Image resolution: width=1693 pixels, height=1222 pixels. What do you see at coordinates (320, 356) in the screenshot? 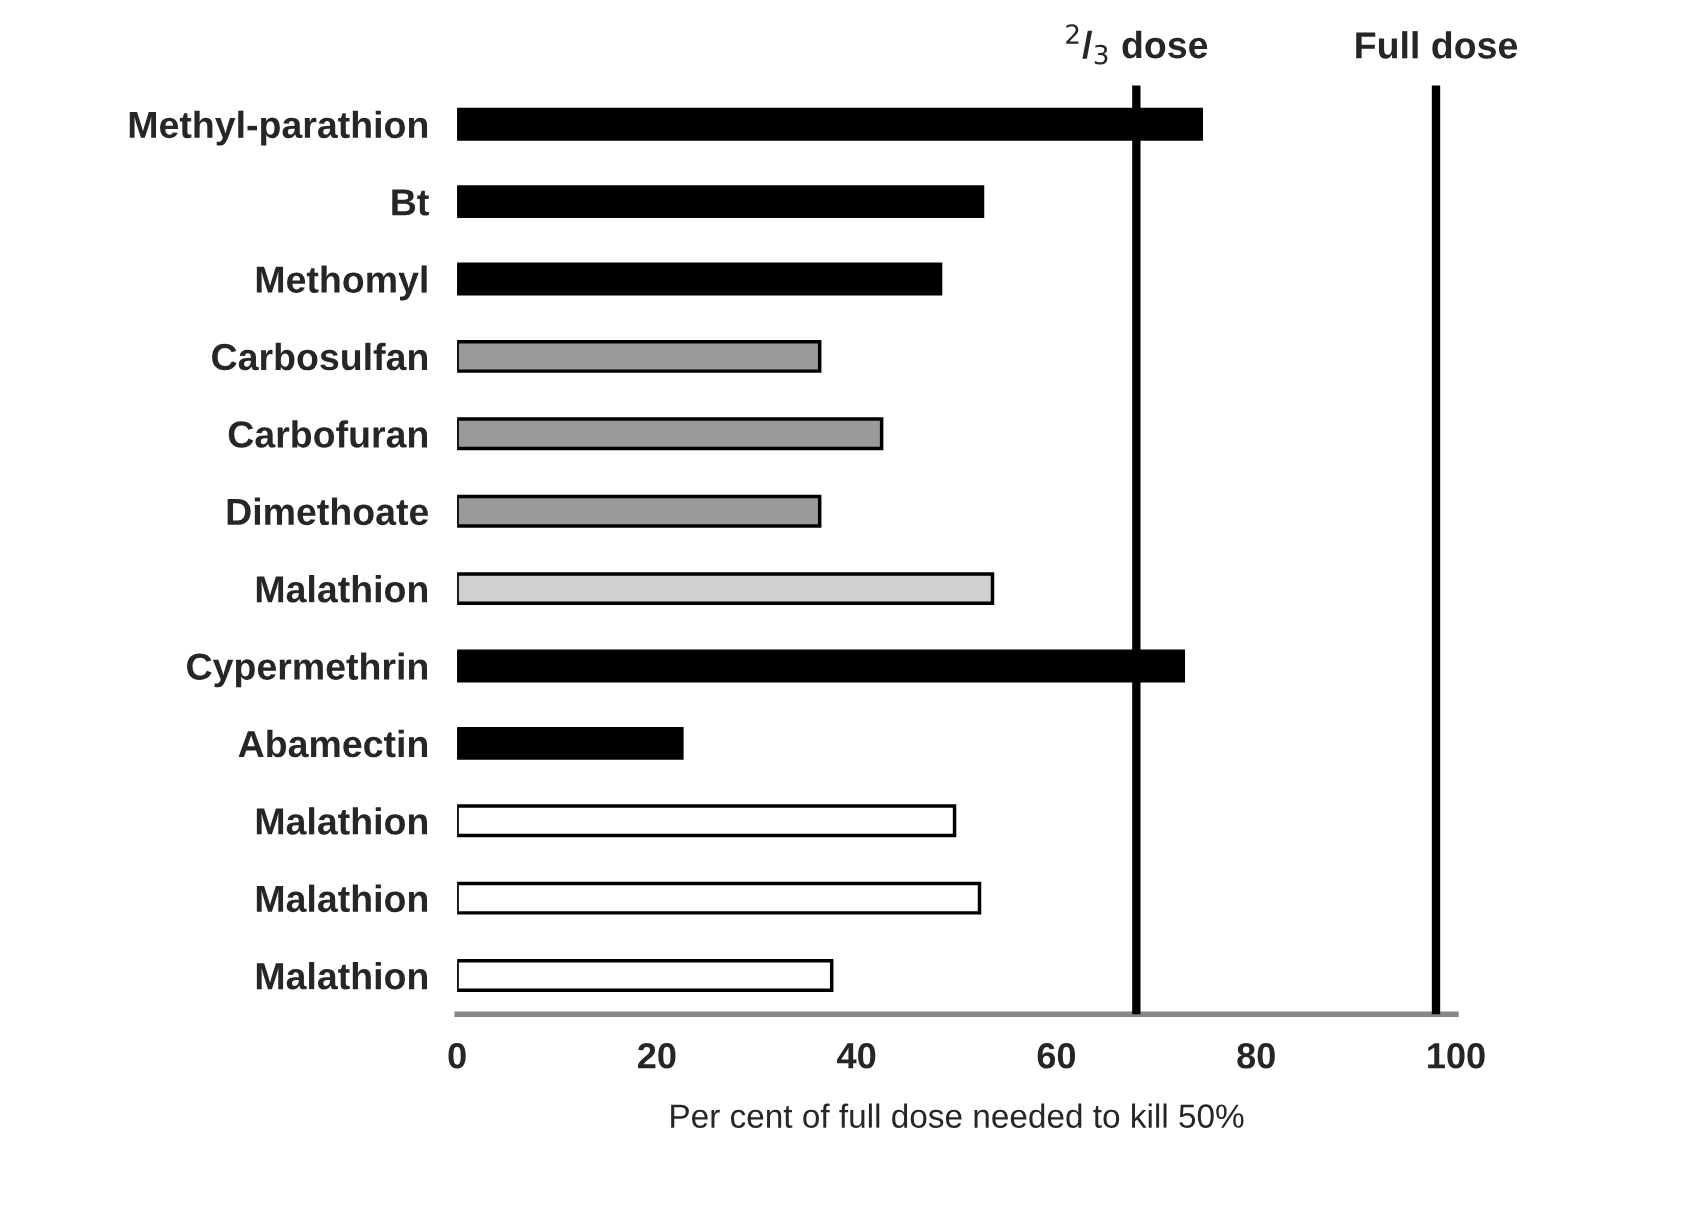
I see `y-tick-label: Carbosulfan` at bounding box center [320, 356].